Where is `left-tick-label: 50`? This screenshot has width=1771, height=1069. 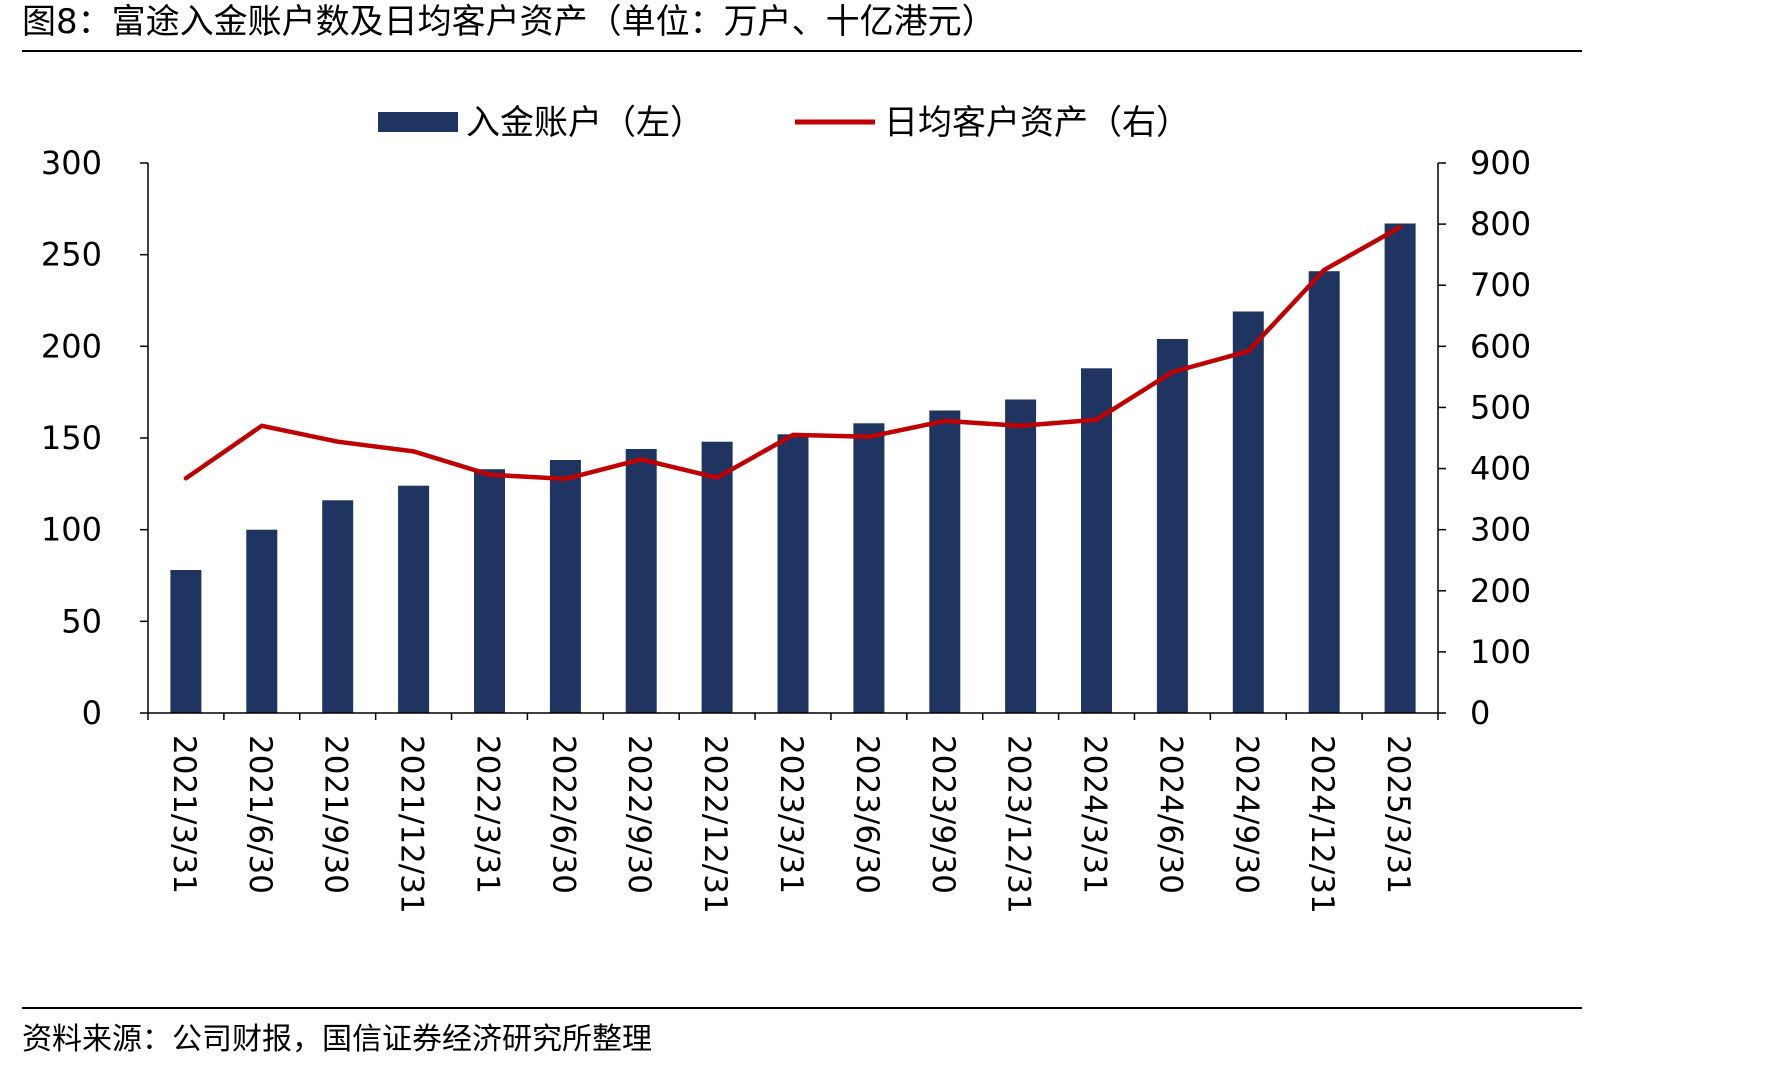
left-tick-label: 50 is located at coordinates (81, 621).